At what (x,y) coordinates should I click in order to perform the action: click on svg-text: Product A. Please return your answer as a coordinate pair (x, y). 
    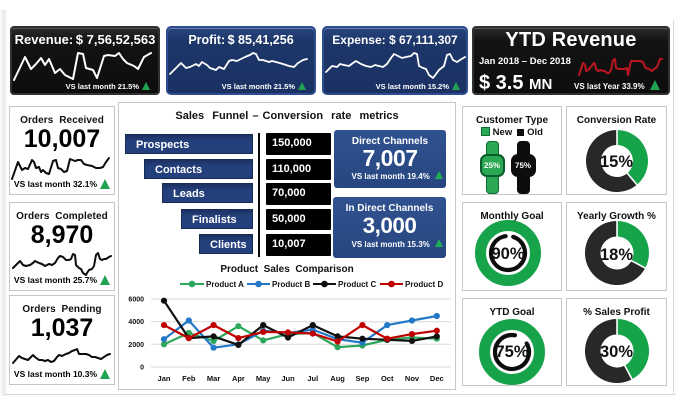
    Looking at the image, I should click on (225, 284).